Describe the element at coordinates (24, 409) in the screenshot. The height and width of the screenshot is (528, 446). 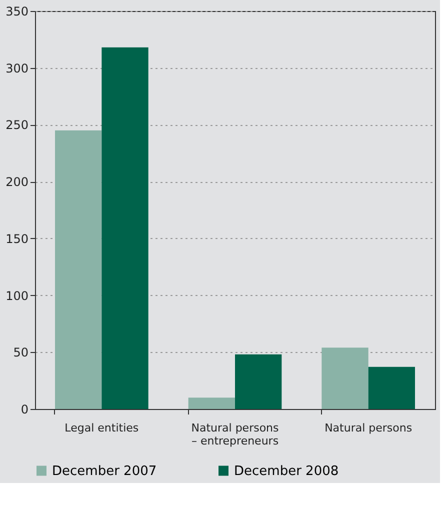
I see `y-tick-label: 0` at that location.